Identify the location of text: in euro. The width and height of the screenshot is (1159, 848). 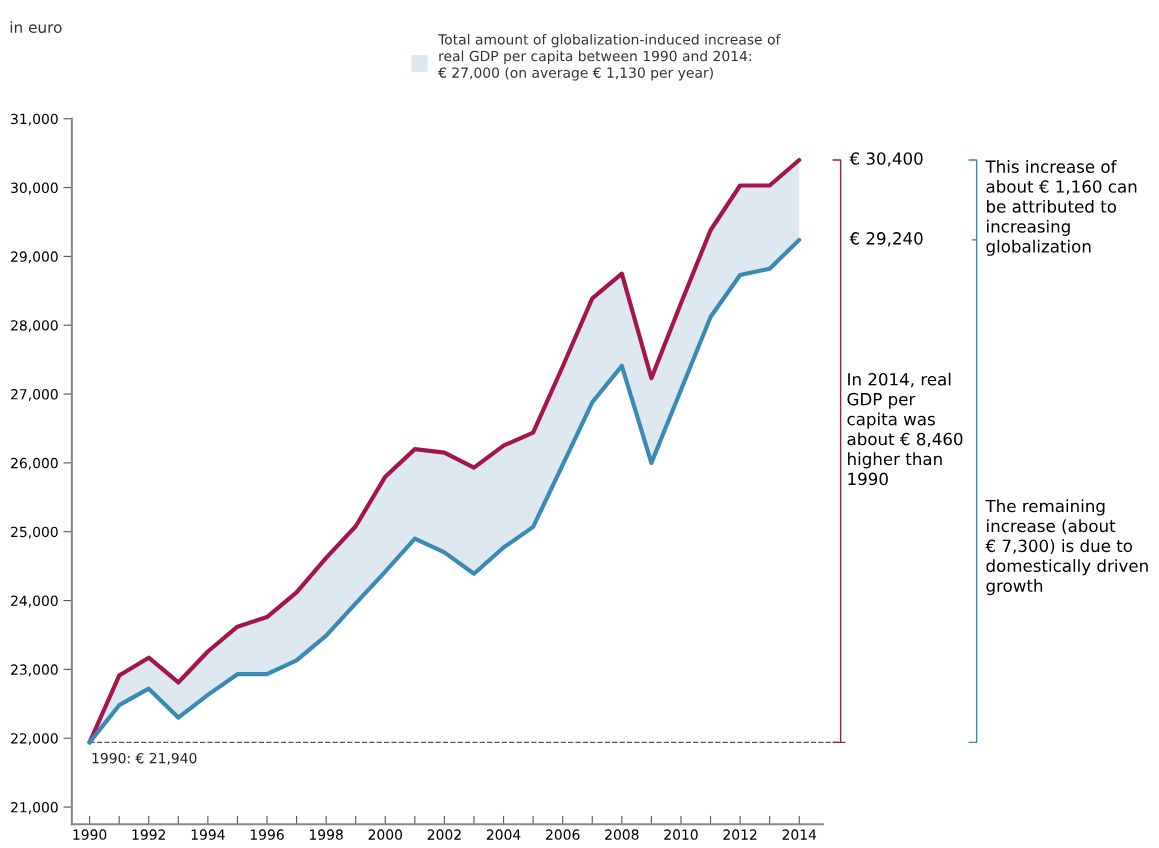
(36, 27).